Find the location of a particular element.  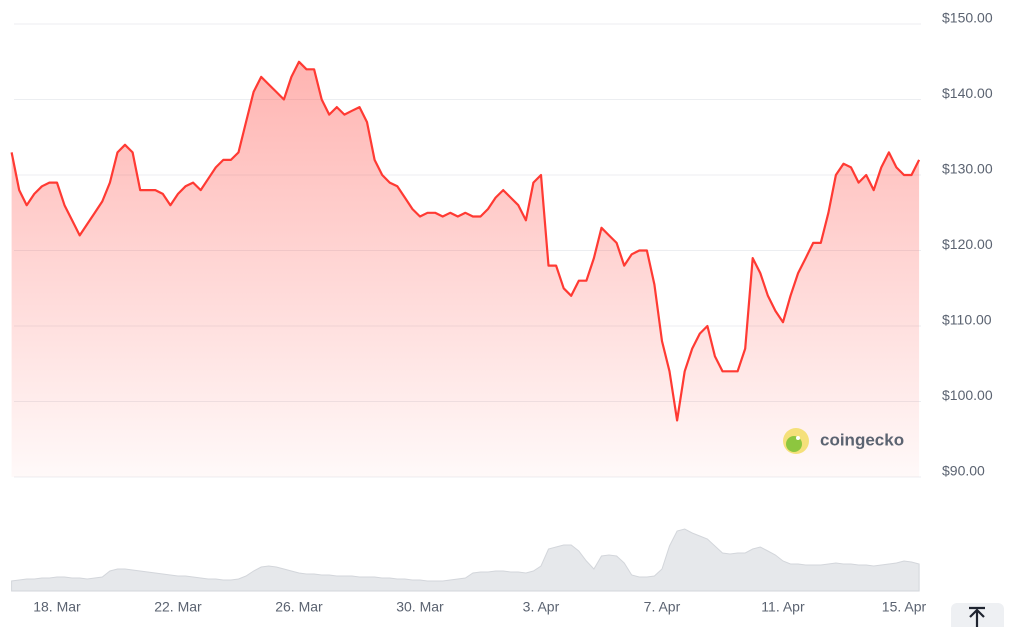

y-tick-label: $100.00 is located at coordinates (967, 395).